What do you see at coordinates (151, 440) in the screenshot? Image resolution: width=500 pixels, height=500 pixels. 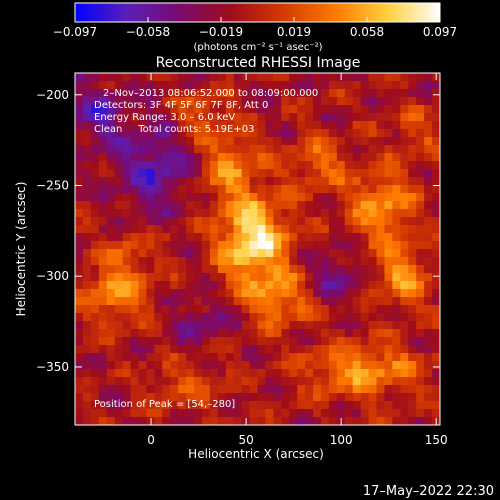 I see `x-axis-tick-label: 0` at bounding box center [151, 440].